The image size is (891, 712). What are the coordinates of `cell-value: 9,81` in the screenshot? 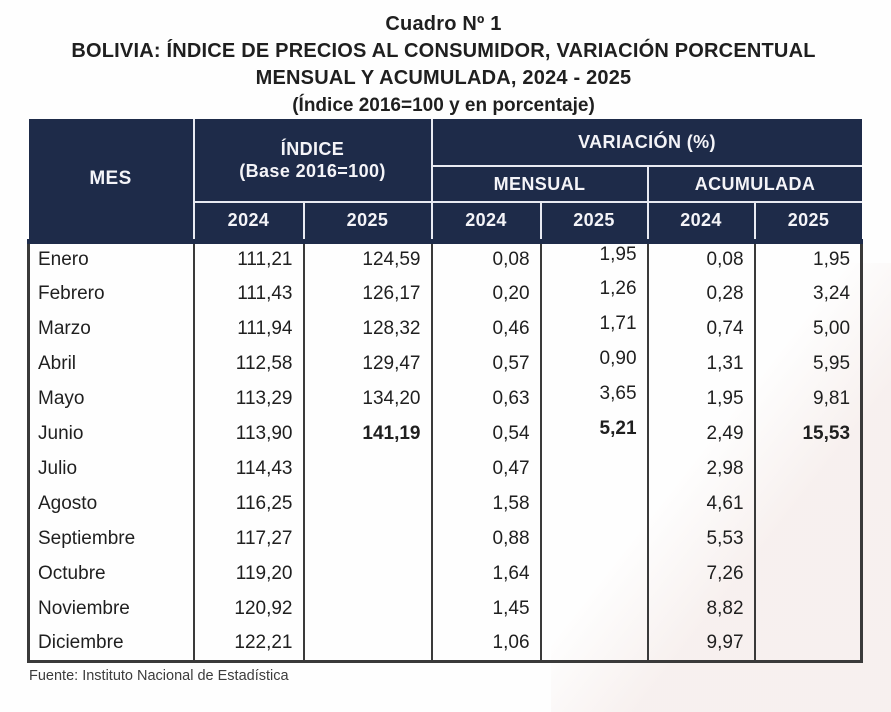 It's located at (832, 398).